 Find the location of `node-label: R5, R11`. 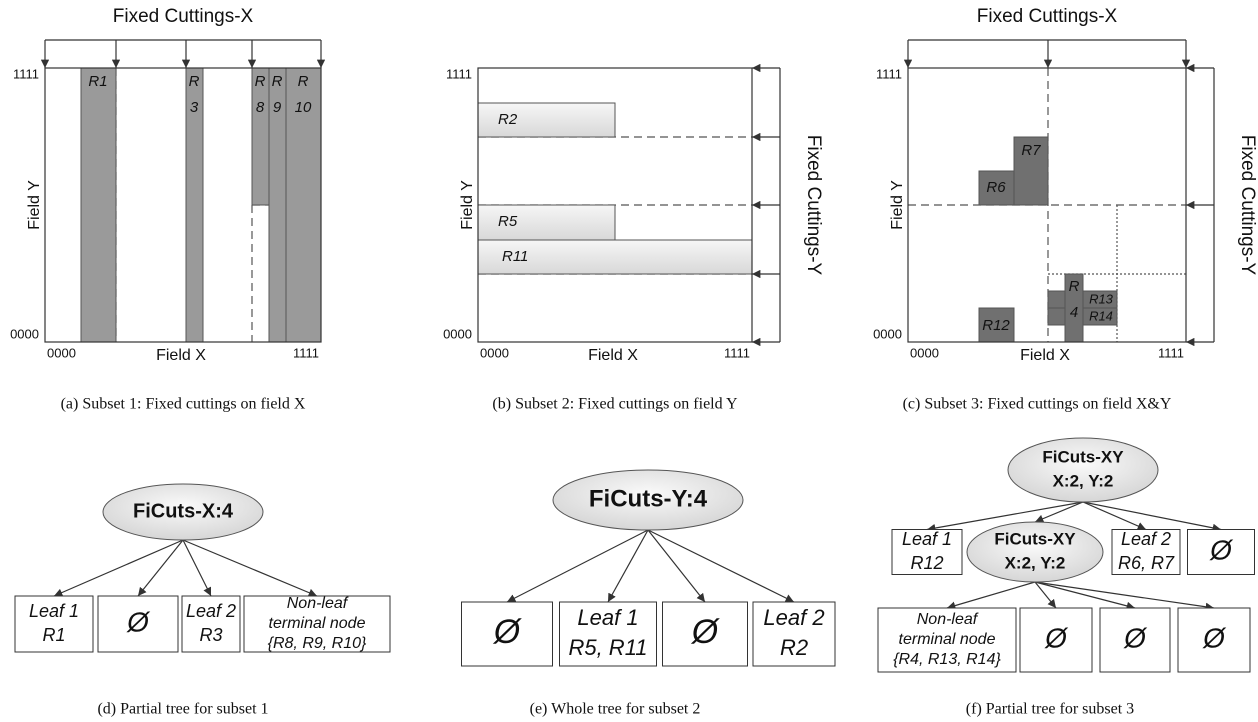

node-label: R5, R11 is located at coordinates (607, 647).